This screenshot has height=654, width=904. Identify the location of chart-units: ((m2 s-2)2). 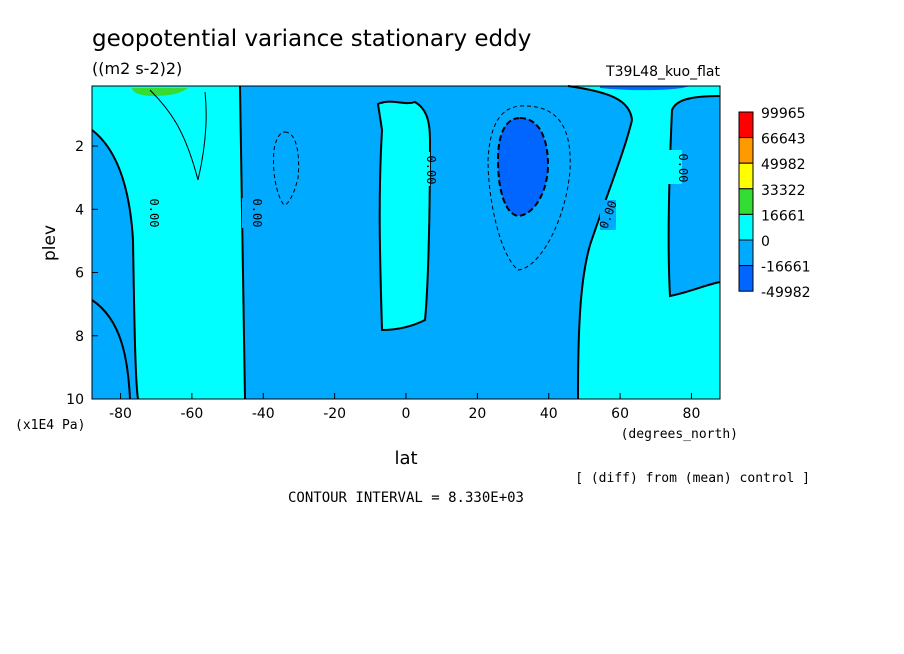
(137, 68).